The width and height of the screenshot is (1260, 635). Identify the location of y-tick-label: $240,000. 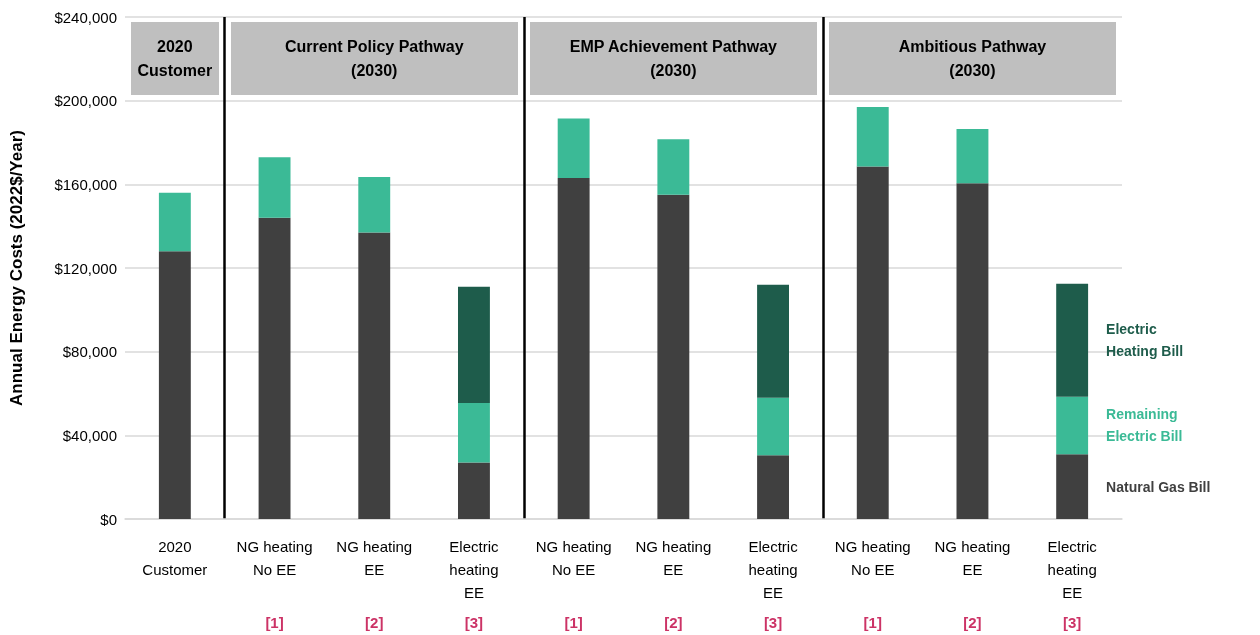
(85, 17).